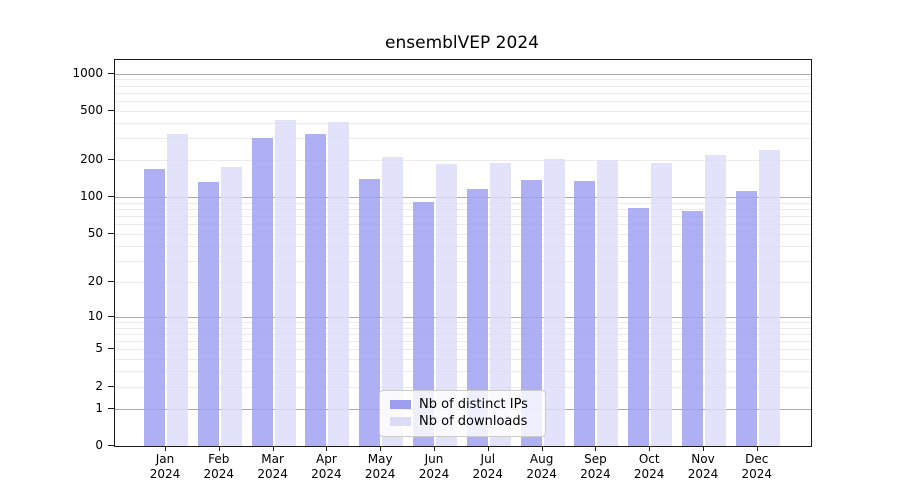  I want to click on bar-distinct-ips-dec, so click(746, 318).